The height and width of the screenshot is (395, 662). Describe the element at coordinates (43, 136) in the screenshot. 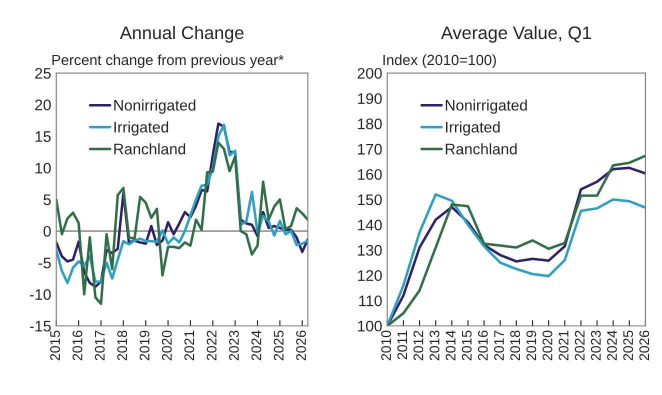

I see `y-tick-label: 15` at that location.